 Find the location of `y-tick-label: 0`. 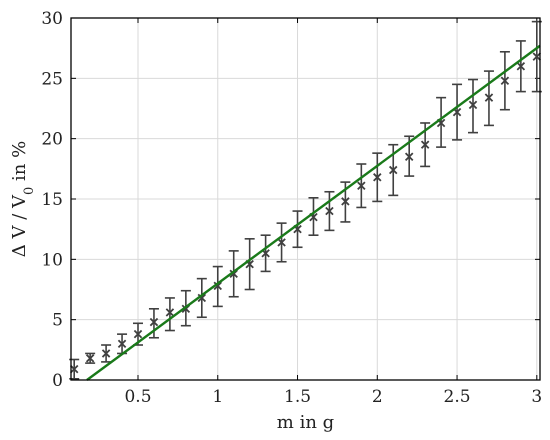

y-tick-label: 0 is located at coordinates (57, 381).